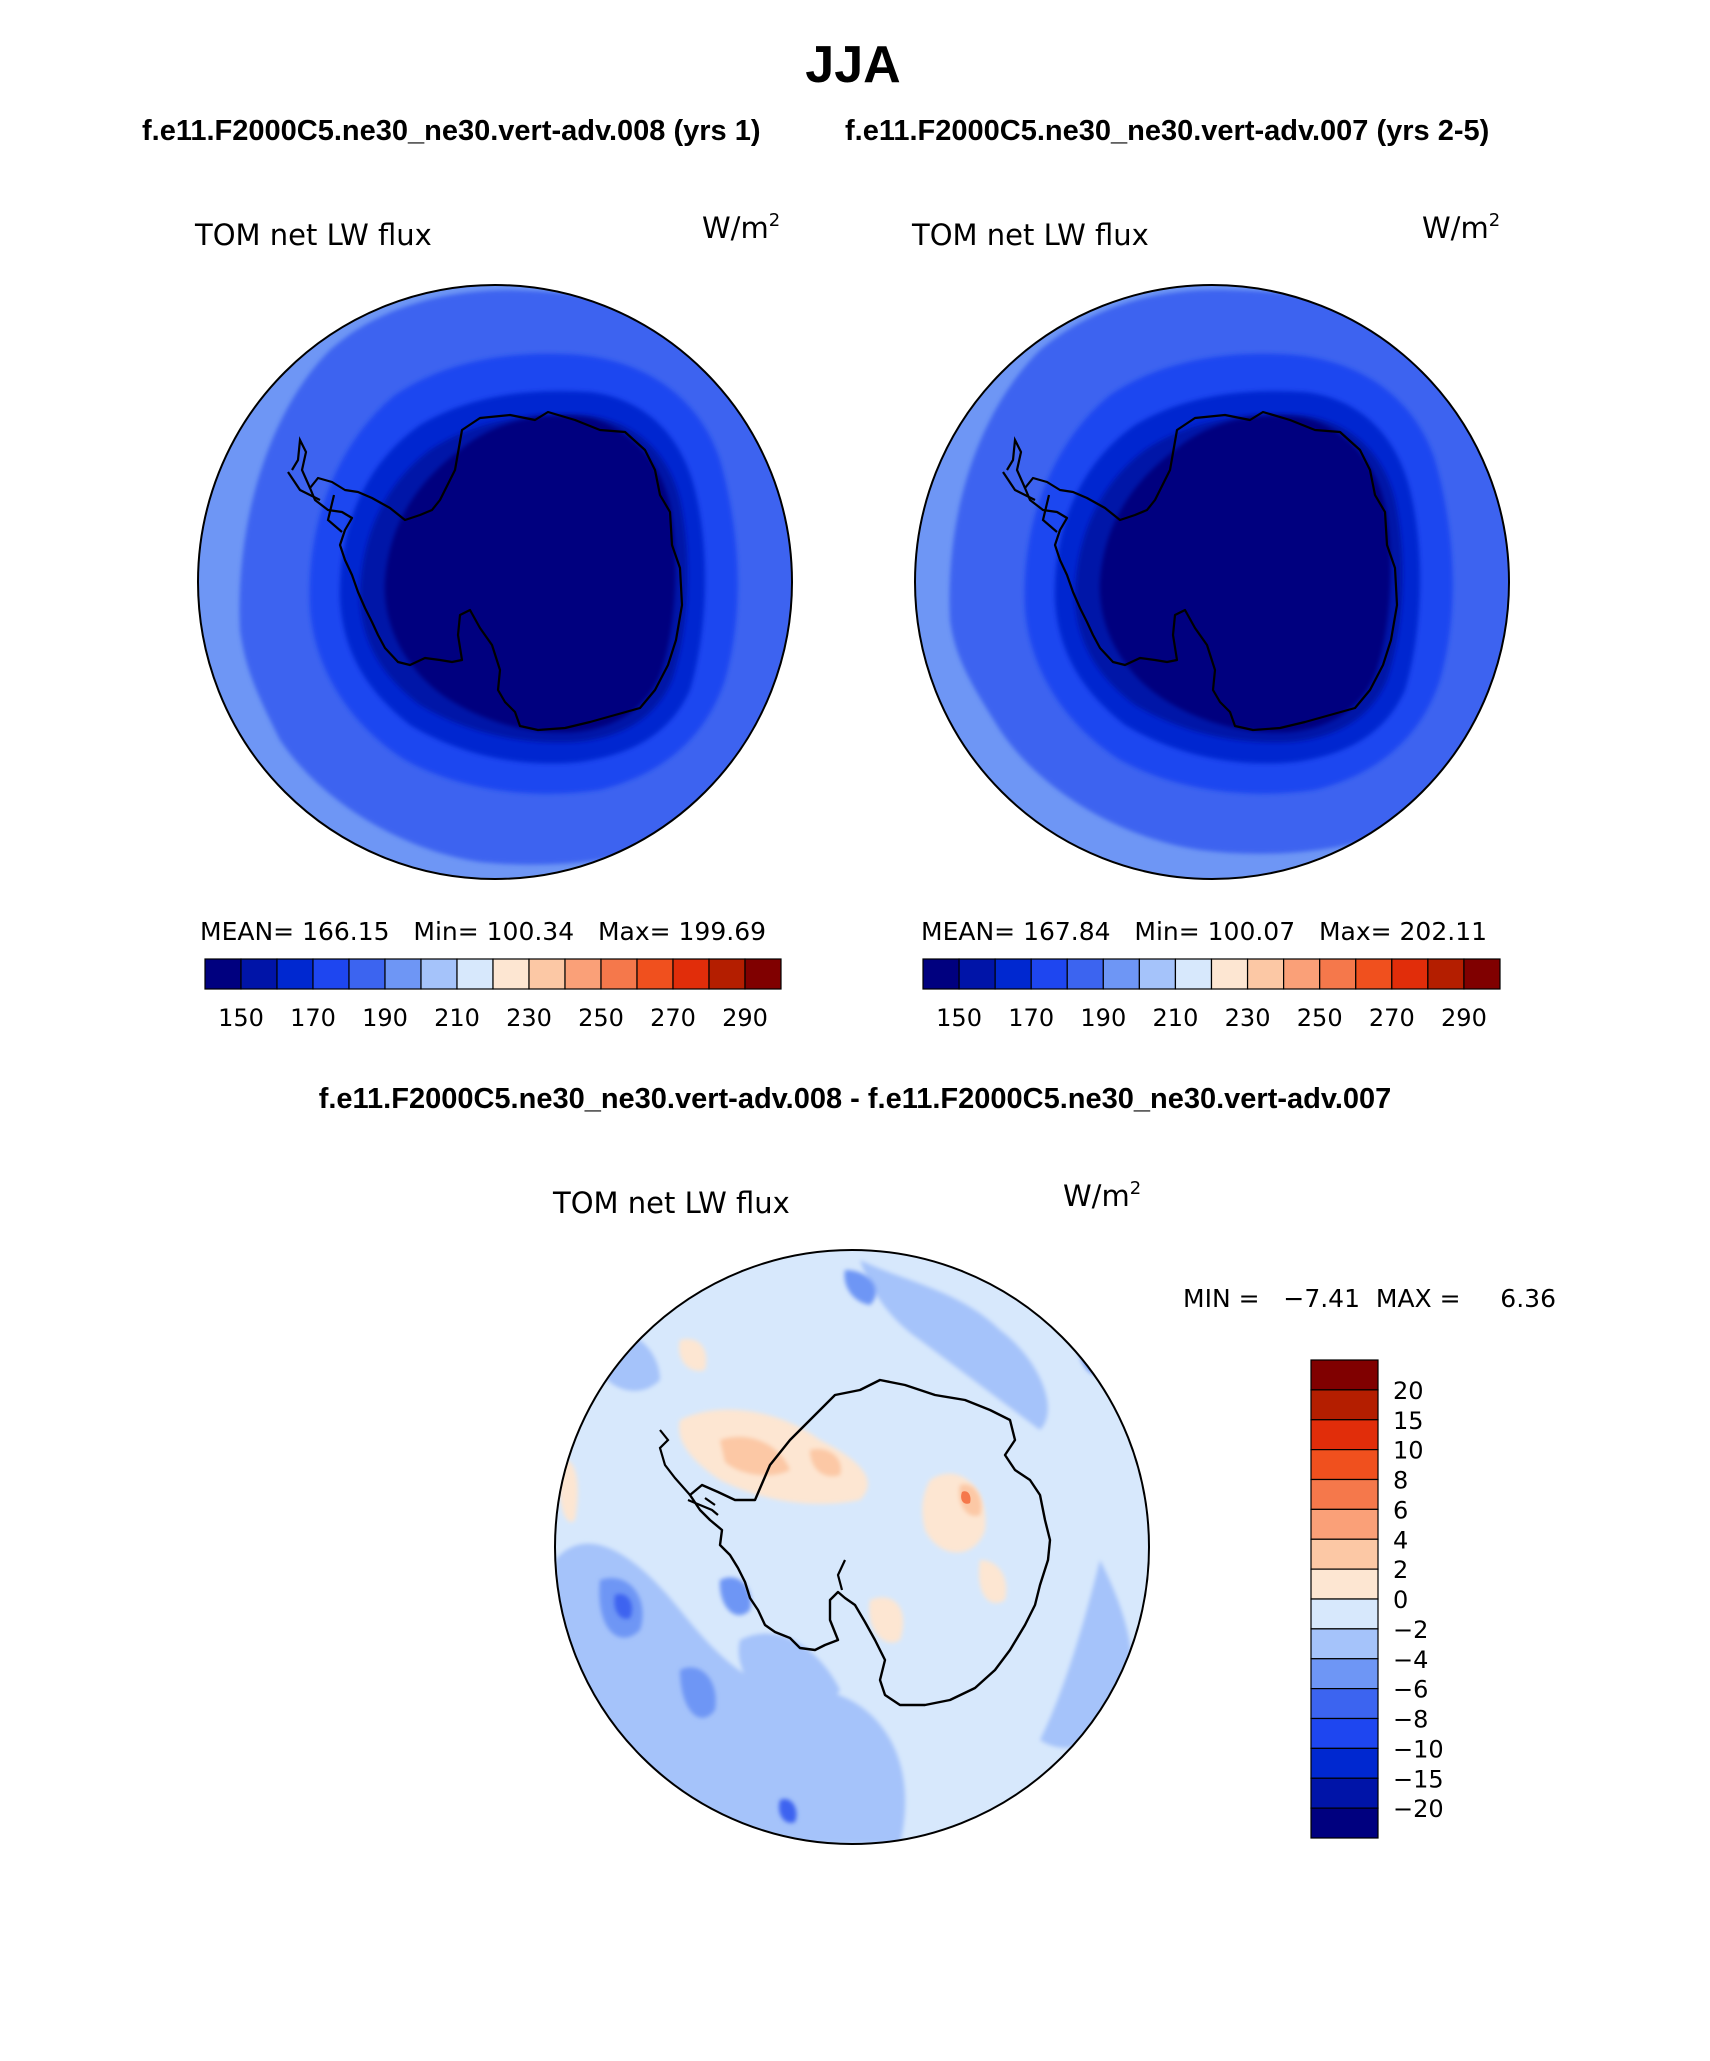 This screenshot has height=2061, width=1710. What do you see at coordinates (735, 228) in the screenshot?
I see `panel-a-units-base: W/m` at bounding box center [735, 228].